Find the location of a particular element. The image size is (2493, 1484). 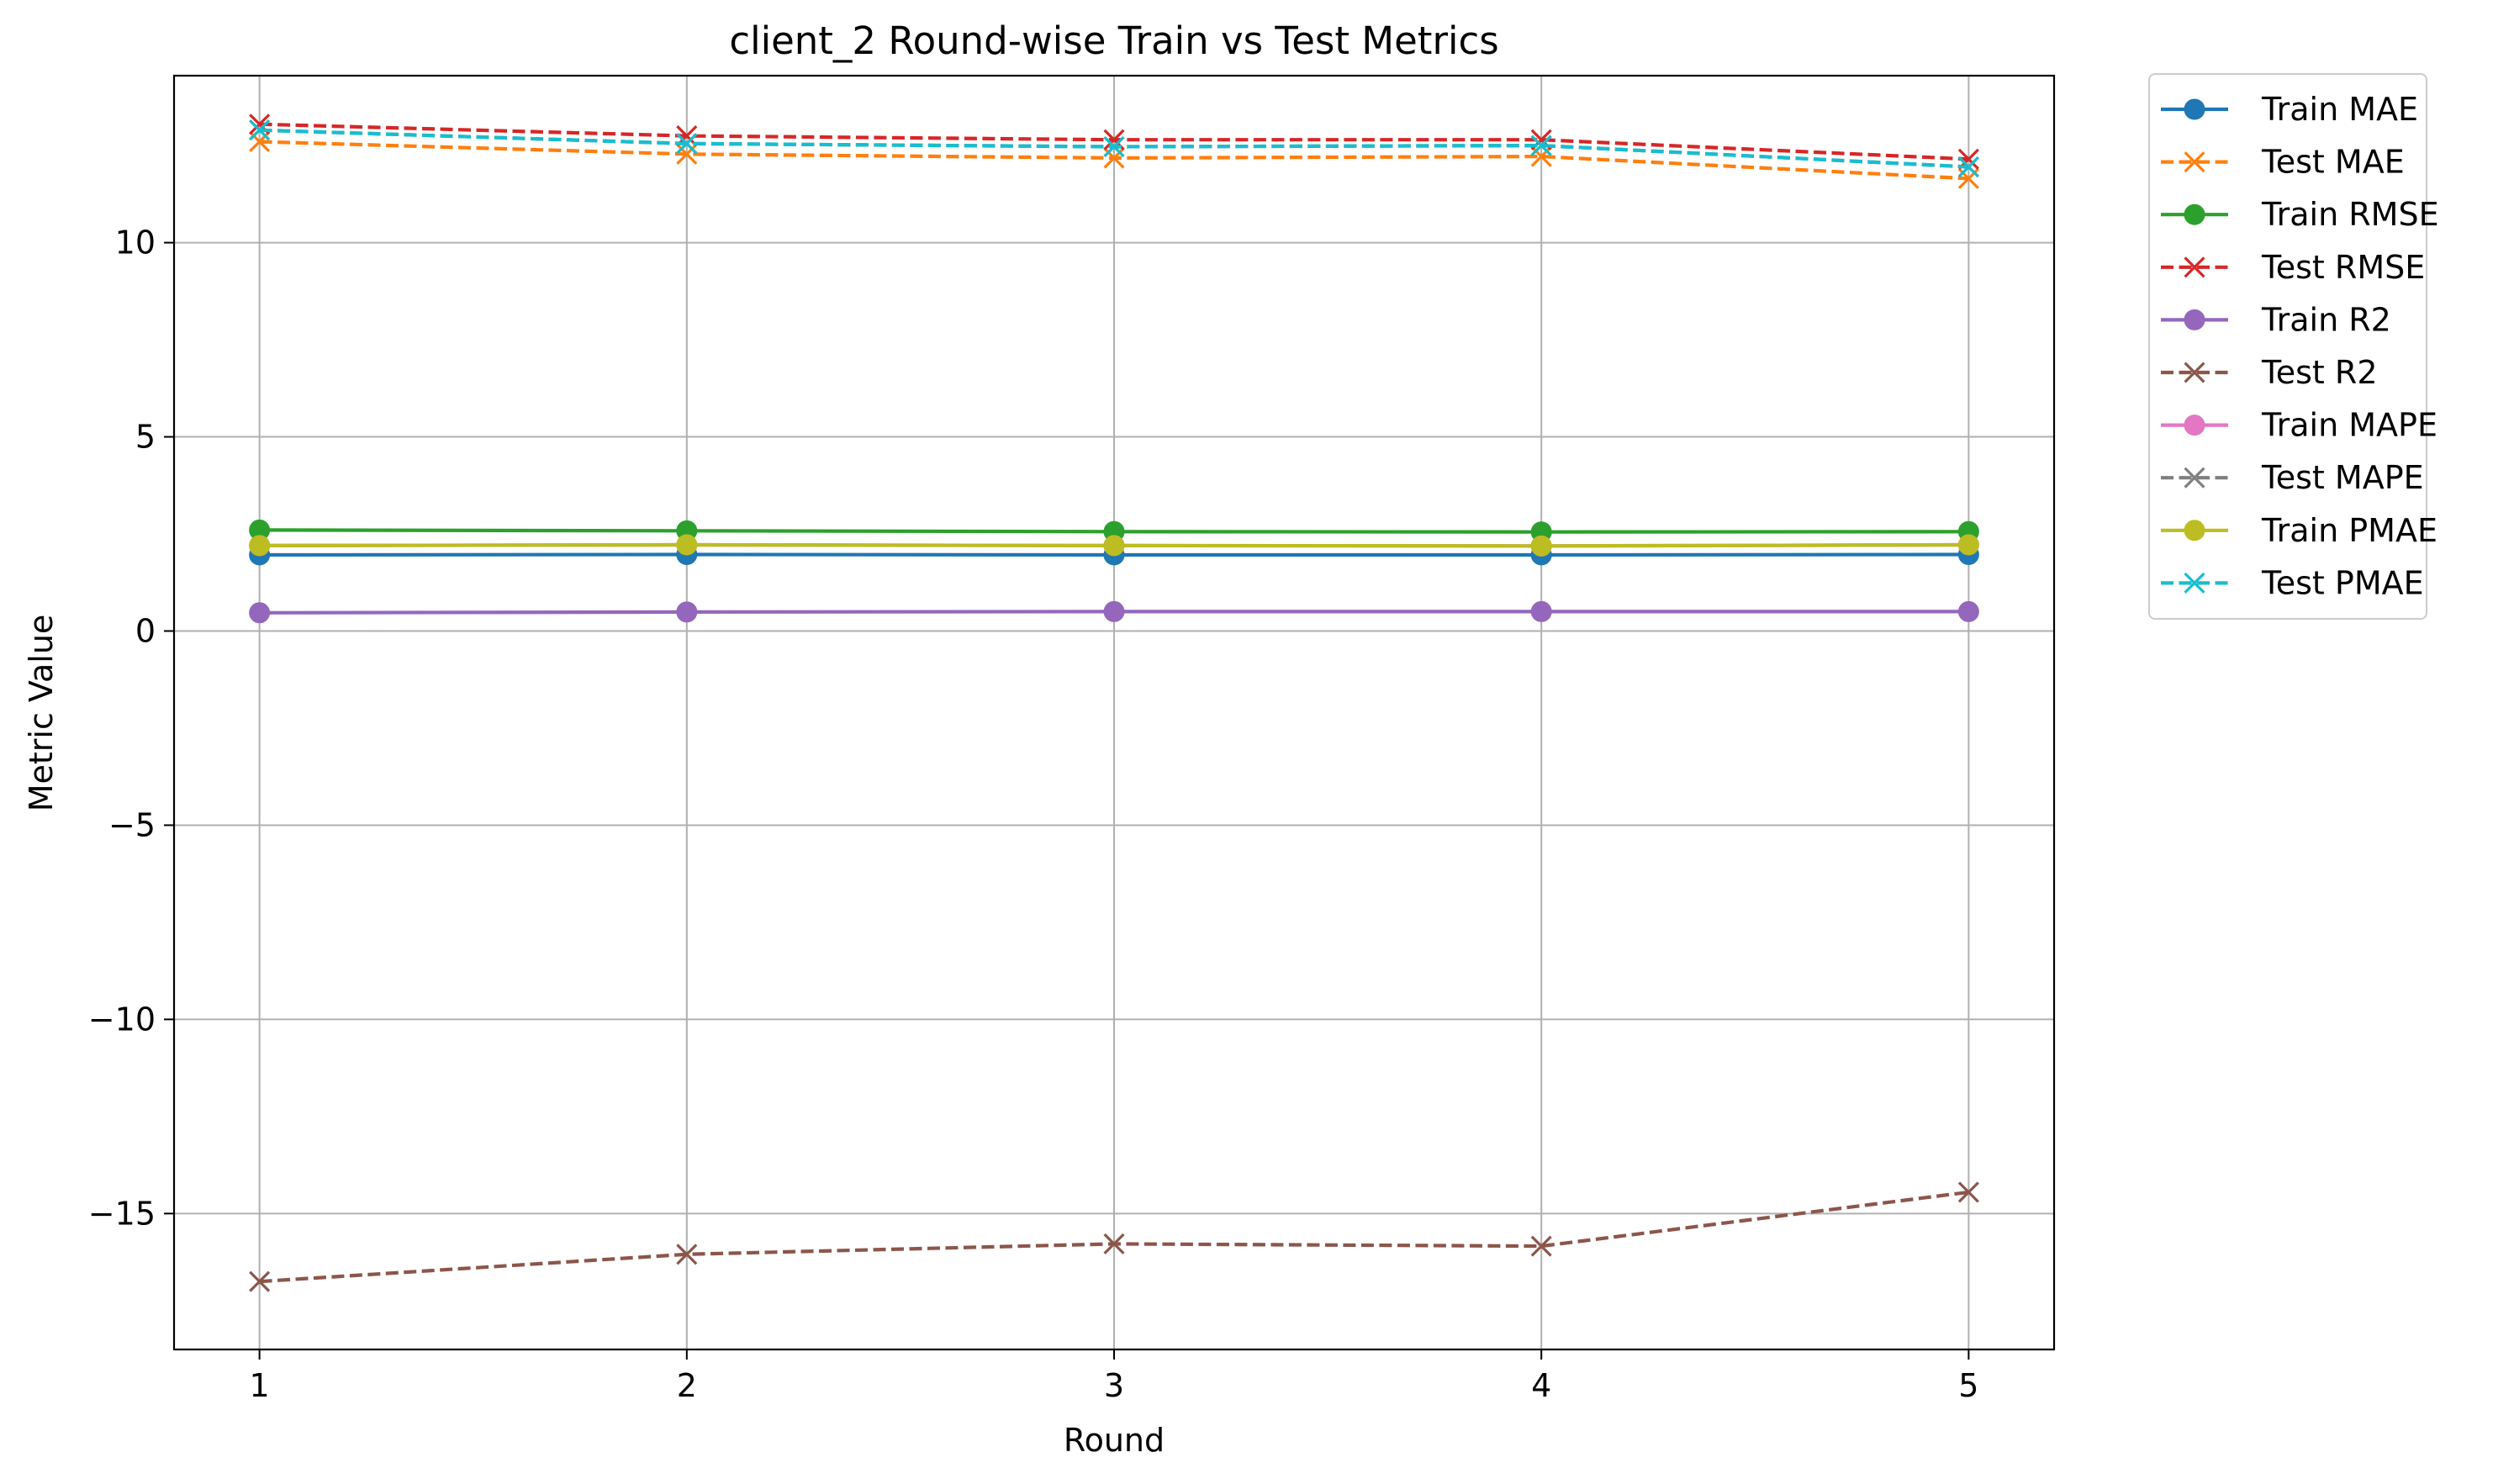

series-train-r2 is located at coordinates (1114, 612).